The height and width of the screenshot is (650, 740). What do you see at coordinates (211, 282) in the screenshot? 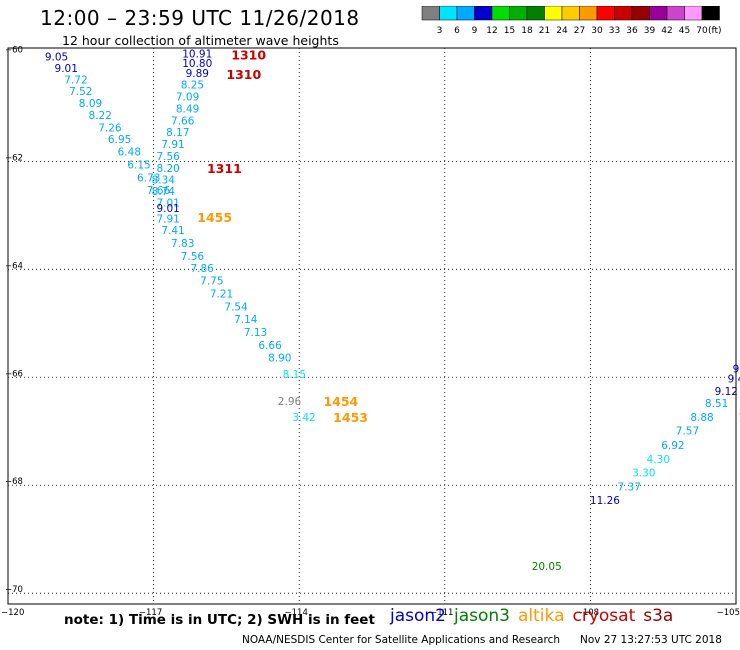
I see `wave-height-label: 7.75` at bounding box center [211, 282].